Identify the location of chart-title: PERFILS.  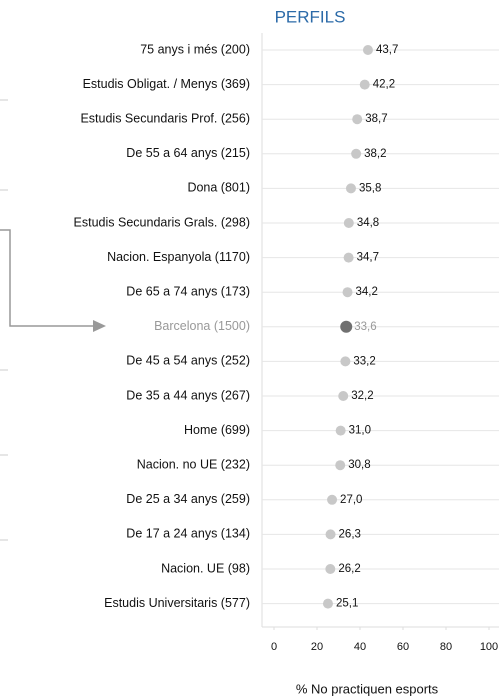
(310, 16).